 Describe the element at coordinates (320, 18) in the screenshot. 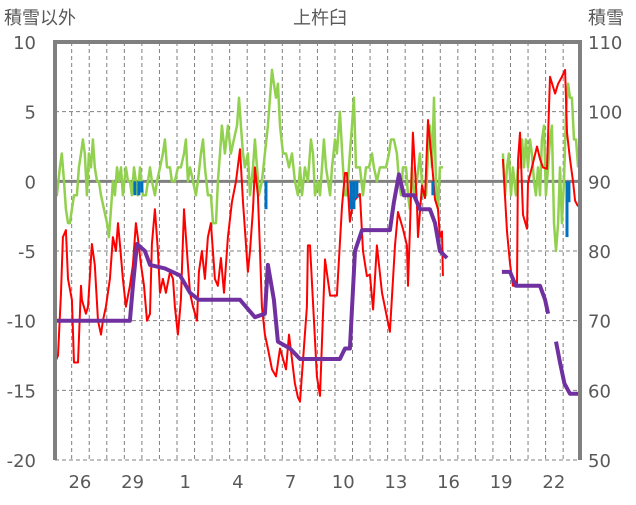

I see `chart-title: 上杵臼` at that location.